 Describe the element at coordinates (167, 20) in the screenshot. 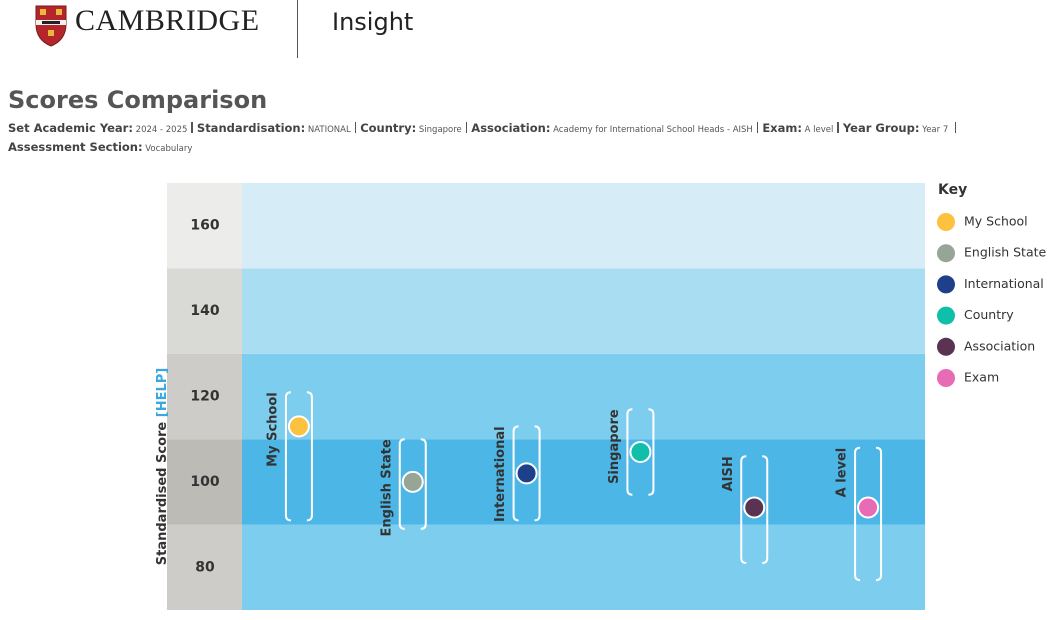

I see `brand: CAMBRIDGE` at that location.